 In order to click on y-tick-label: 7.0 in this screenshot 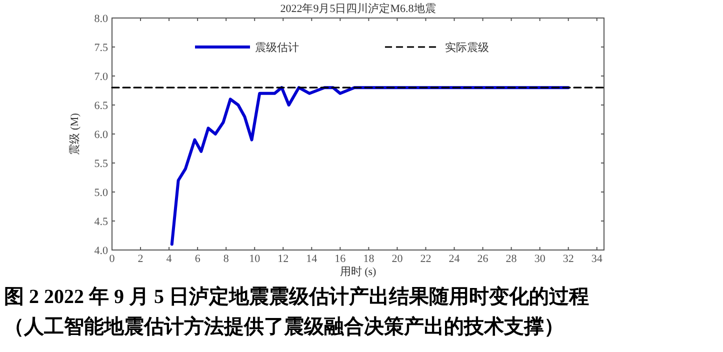, I will do `click(101, 77)`.